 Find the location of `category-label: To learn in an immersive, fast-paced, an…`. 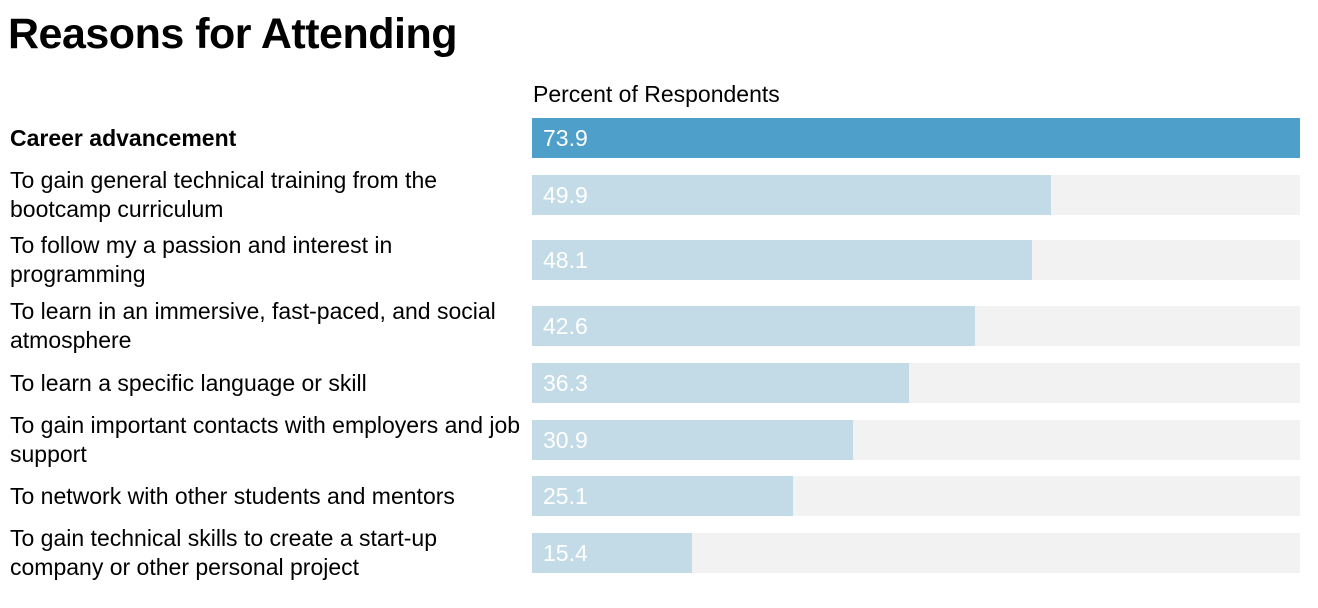

category-label: To learn in an immersive, fast-paced, an… is located at coordinates (267, 326).